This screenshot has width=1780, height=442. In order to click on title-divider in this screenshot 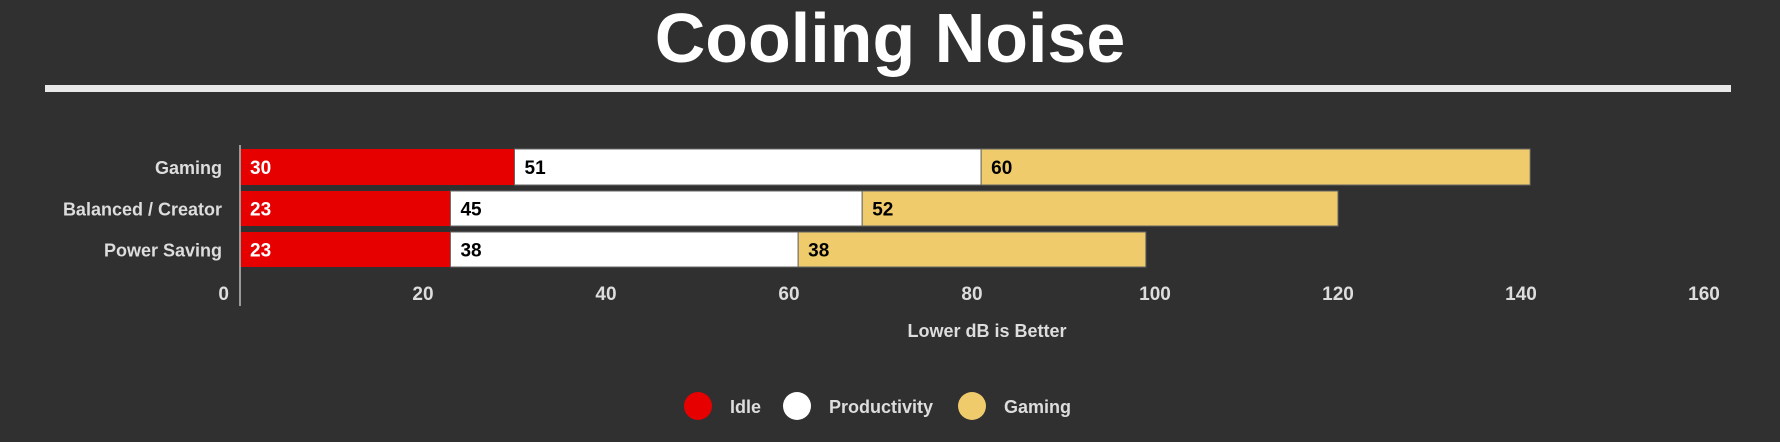, I will do `click(888, 88)`.